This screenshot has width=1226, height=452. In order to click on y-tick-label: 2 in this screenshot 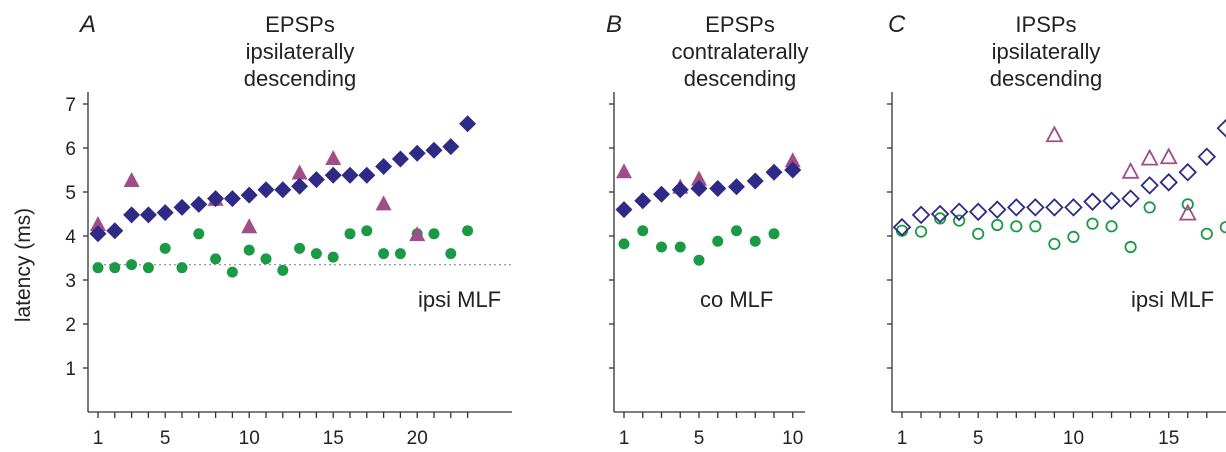, I will do `click(70, 325)`.